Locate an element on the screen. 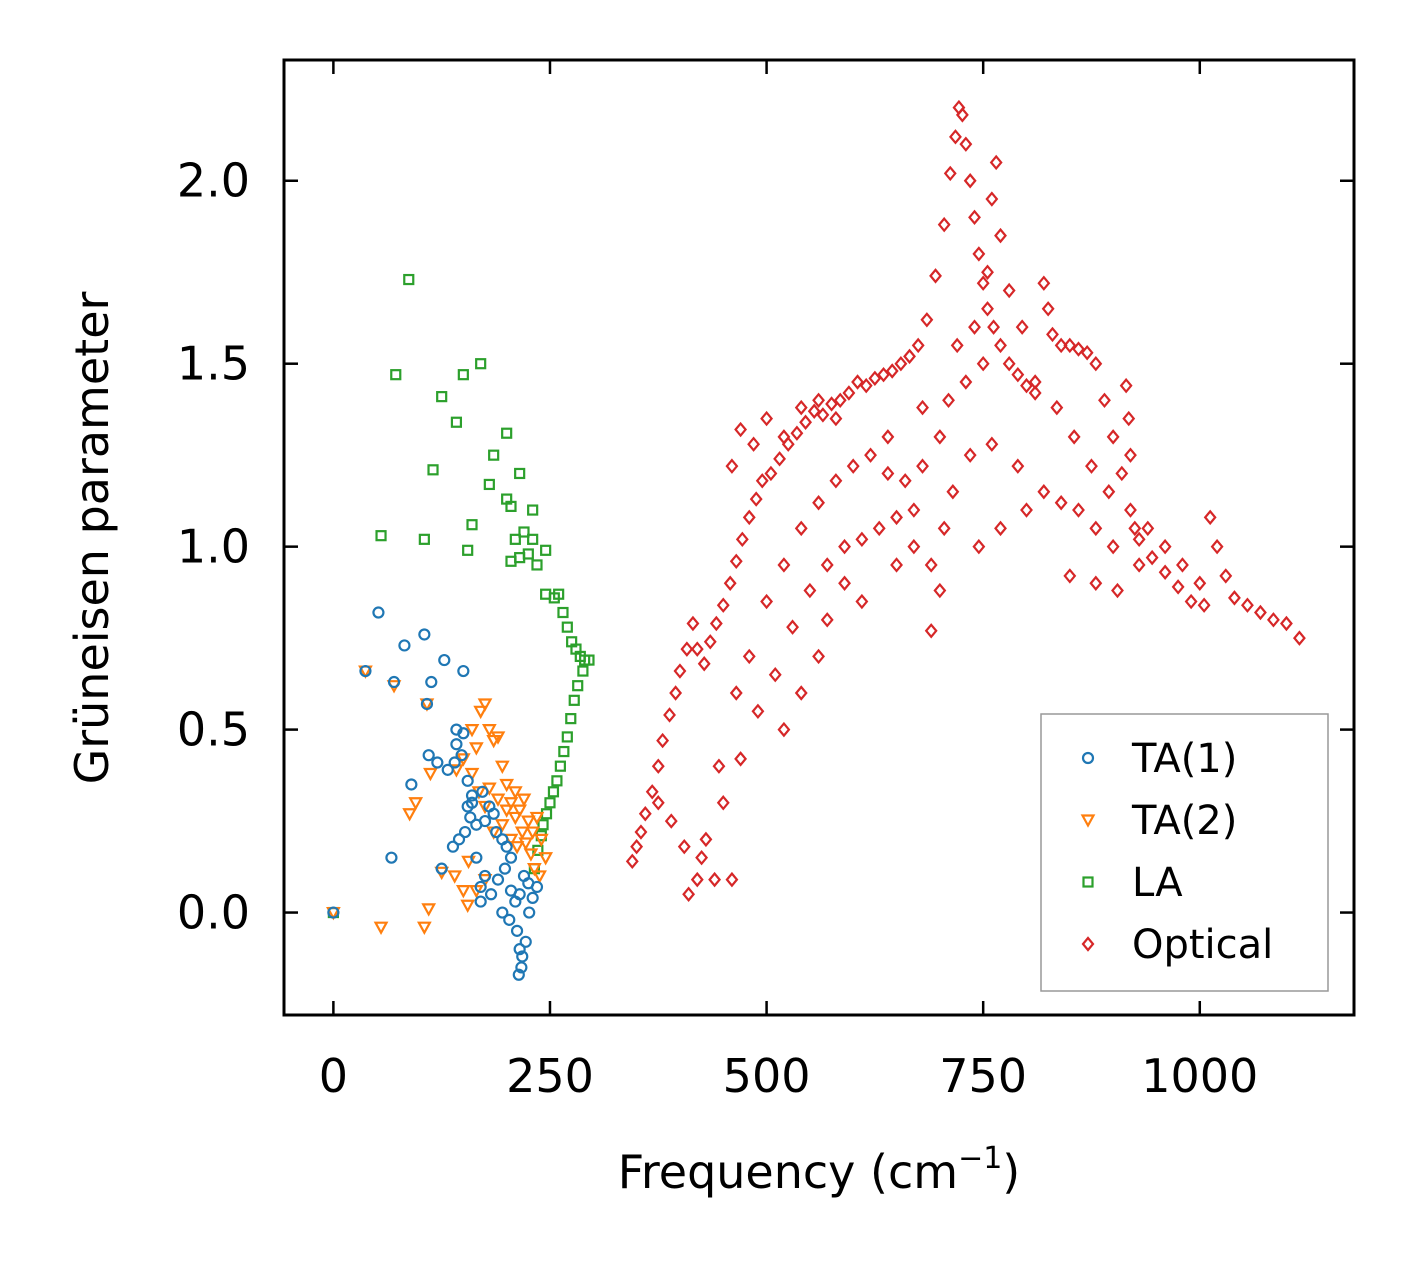 Image resolution: width=1413 pixels, height=1264 pixels. y-tick-label: 1.5 is located at coordinates (213, 364).